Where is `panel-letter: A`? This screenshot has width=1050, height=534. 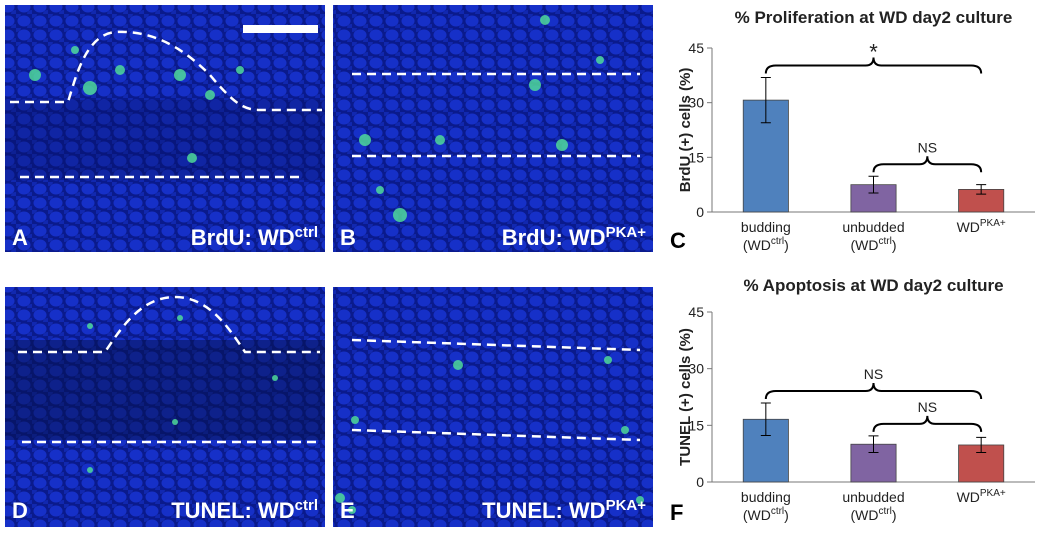 panel-letter: A is located at coordinates (20, 237).